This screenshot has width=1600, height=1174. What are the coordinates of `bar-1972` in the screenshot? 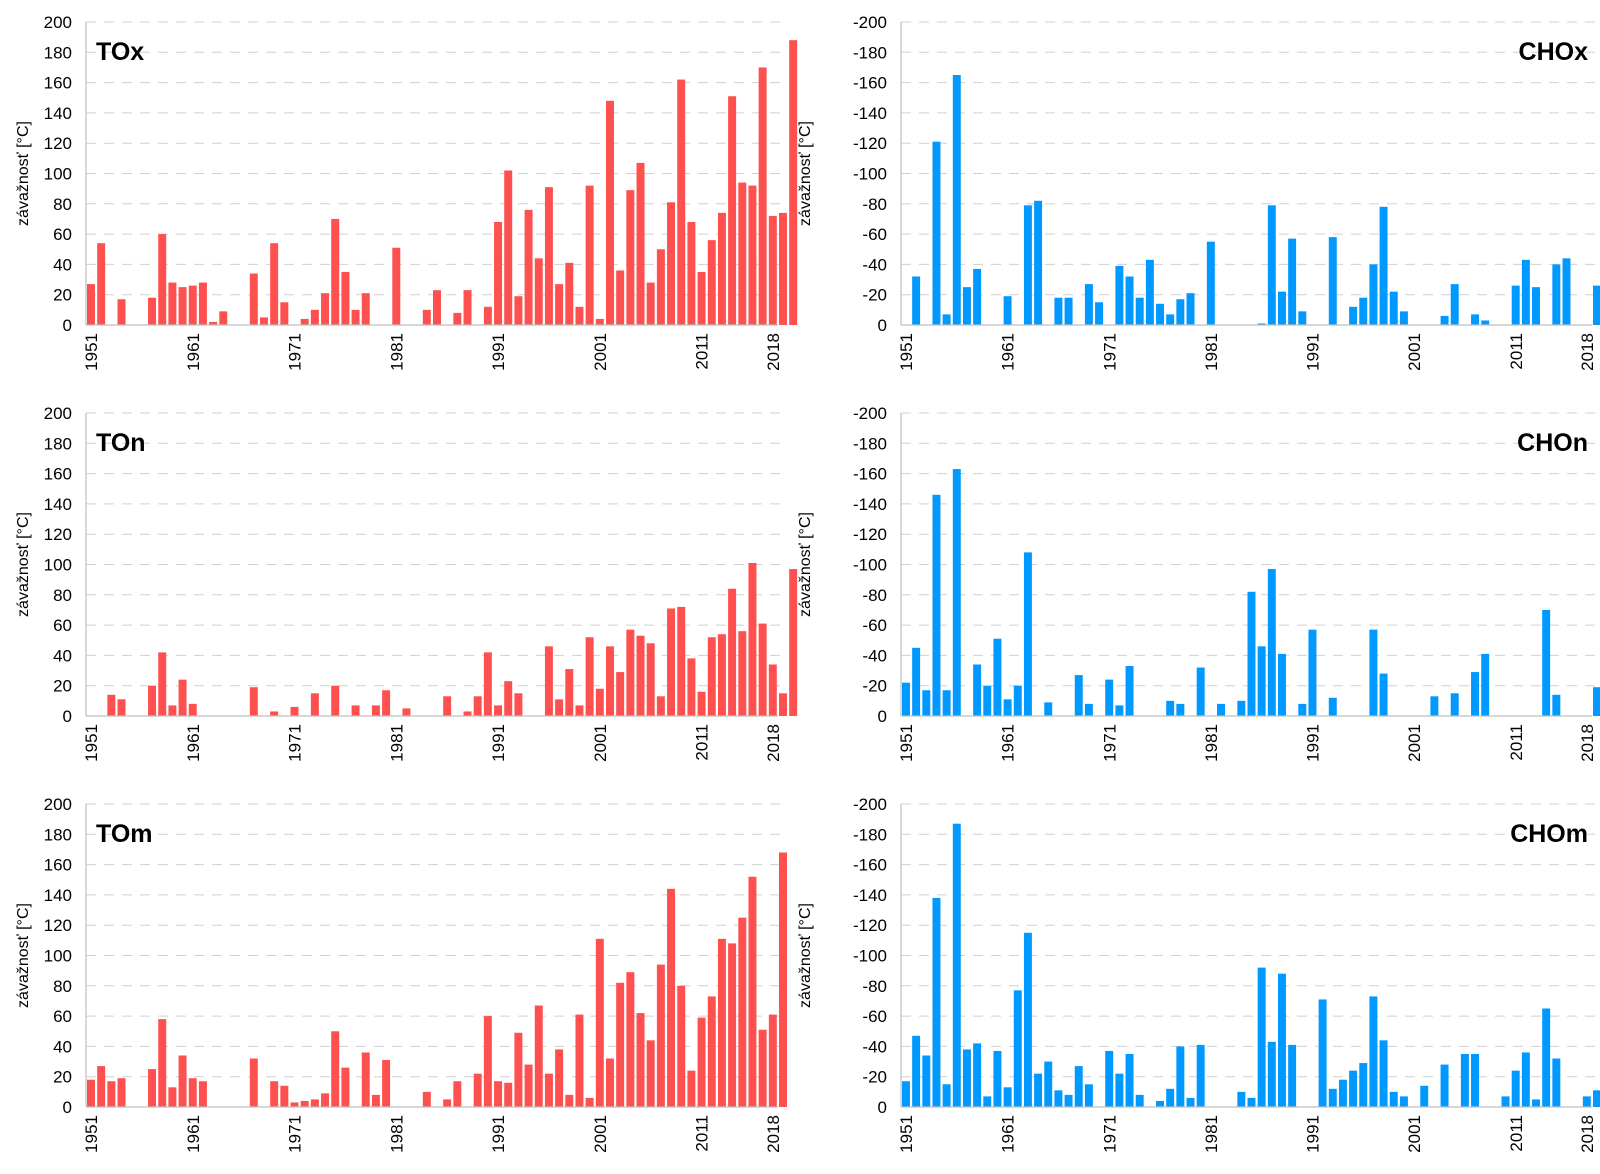 It's located at (1119, 1090).